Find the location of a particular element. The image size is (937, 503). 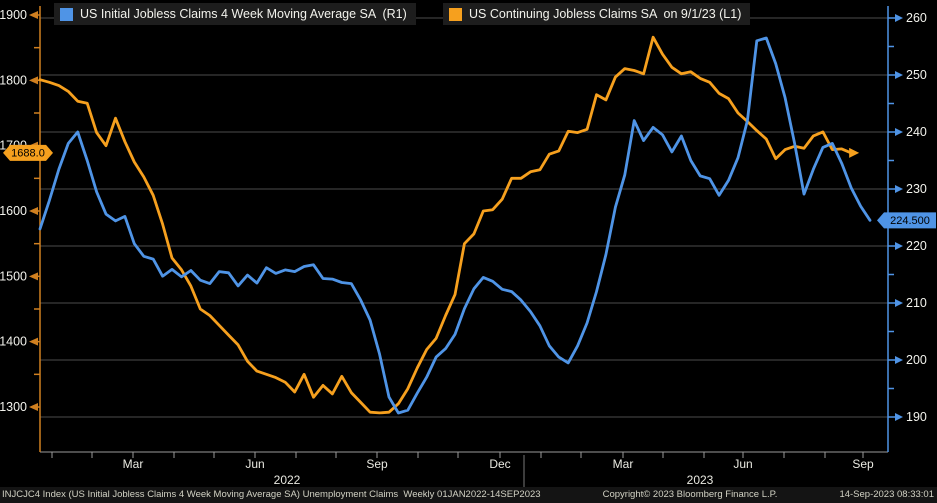

left-axis-tick-label: 1300 is located at coordinates (13, 407).